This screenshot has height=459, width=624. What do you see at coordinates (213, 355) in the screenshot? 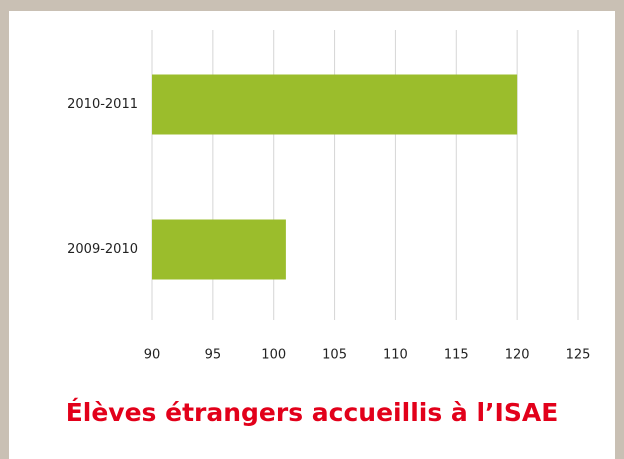
I see `x-tick-label: 95` at bounding box center [213, 355].